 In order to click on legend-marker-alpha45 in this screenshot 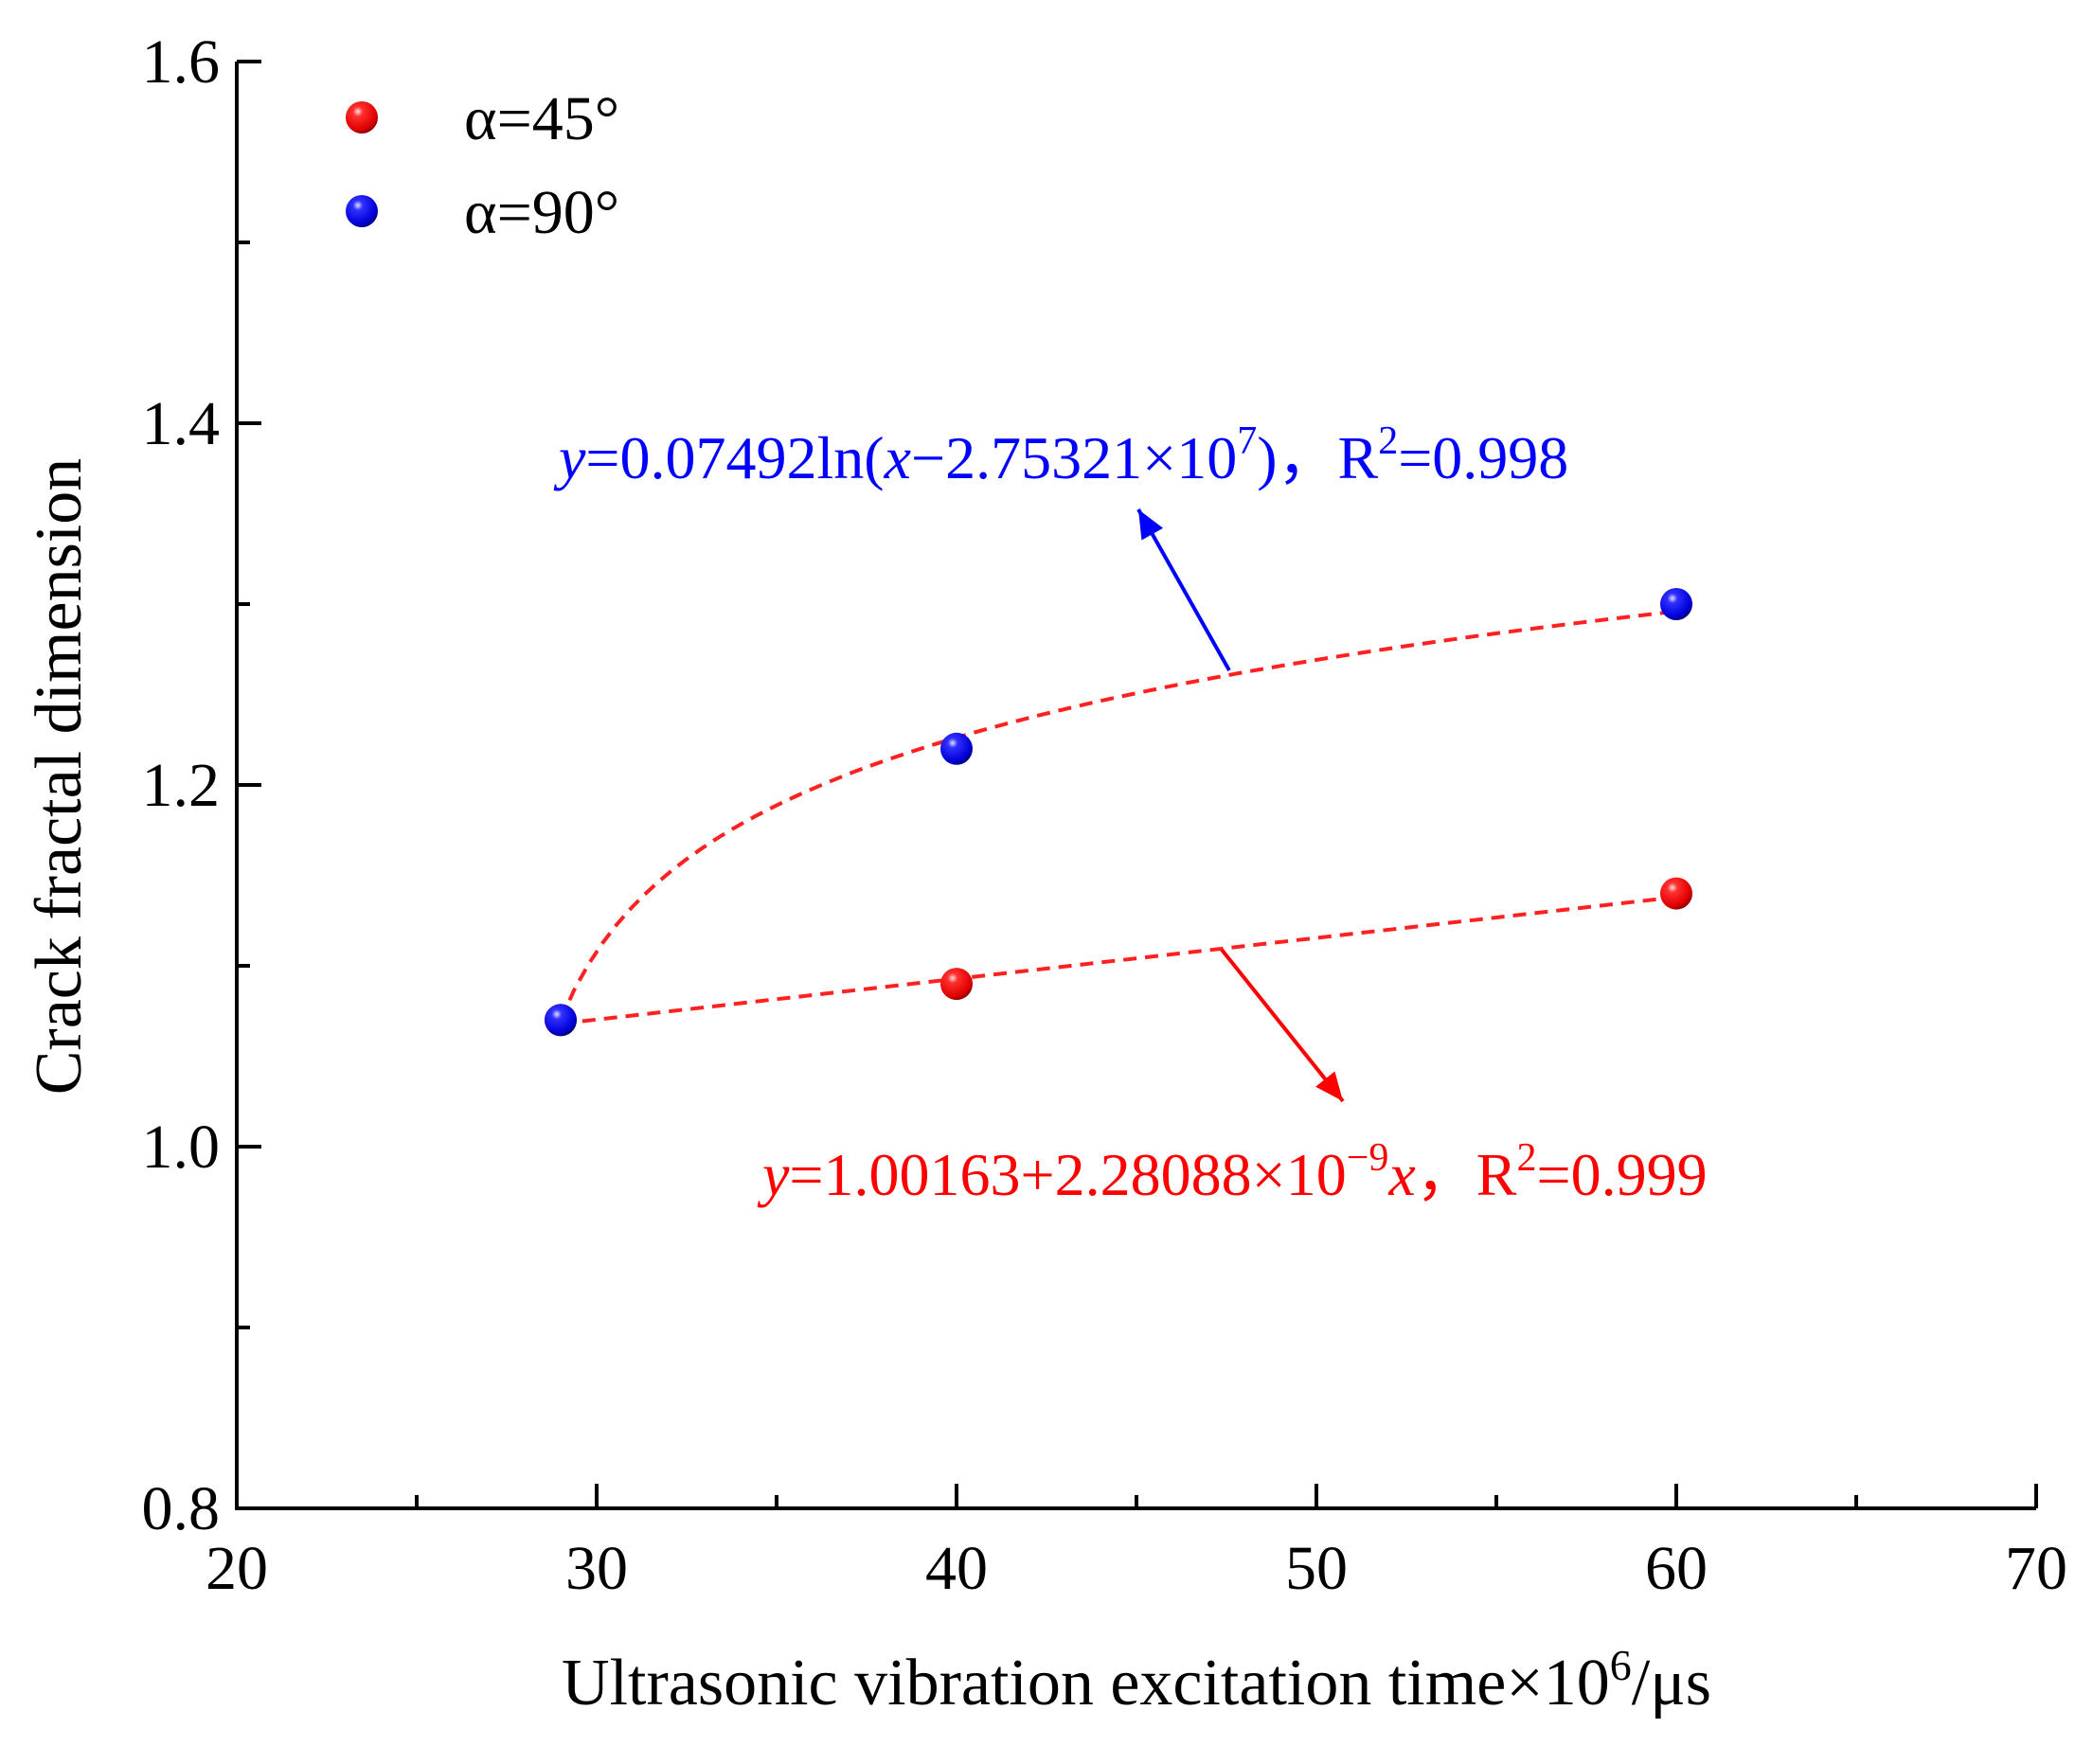, I will do `click(362, 117)`.